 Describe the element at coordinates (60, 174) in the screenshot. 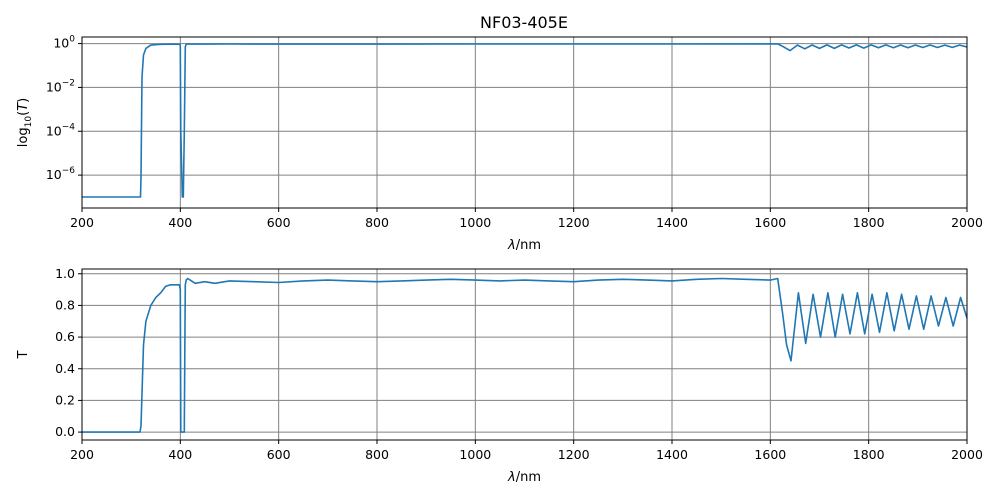

I see `y-tick-label: 10⁻⁶` at that location.